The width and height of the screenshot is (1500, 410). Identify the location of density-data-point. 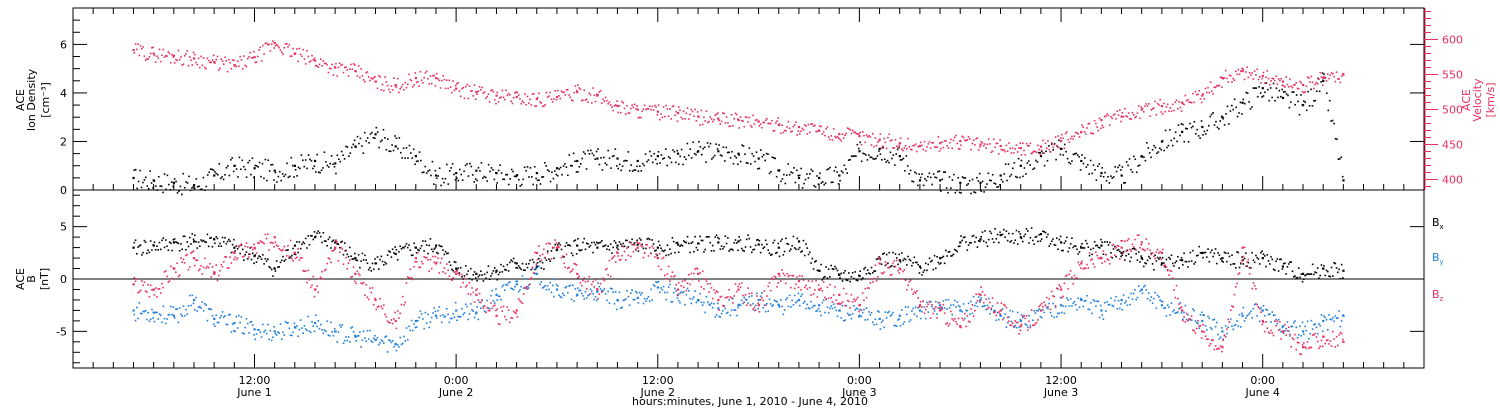
(960, 182).